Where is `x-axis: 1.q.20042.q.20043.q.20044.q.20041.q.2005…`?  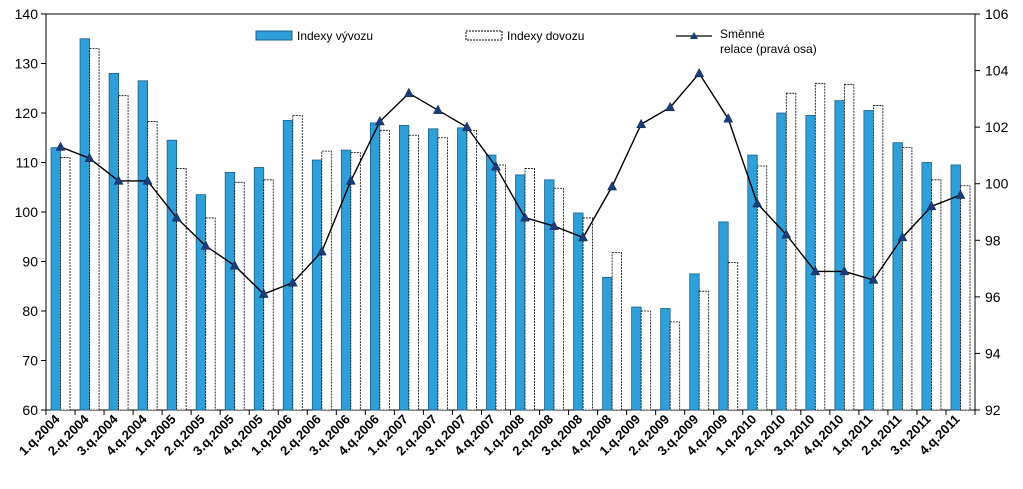
x-axis: 1.q.20042.q.20043.q.20044.q.20041.q.2005… is located at coordinates (496, 434).